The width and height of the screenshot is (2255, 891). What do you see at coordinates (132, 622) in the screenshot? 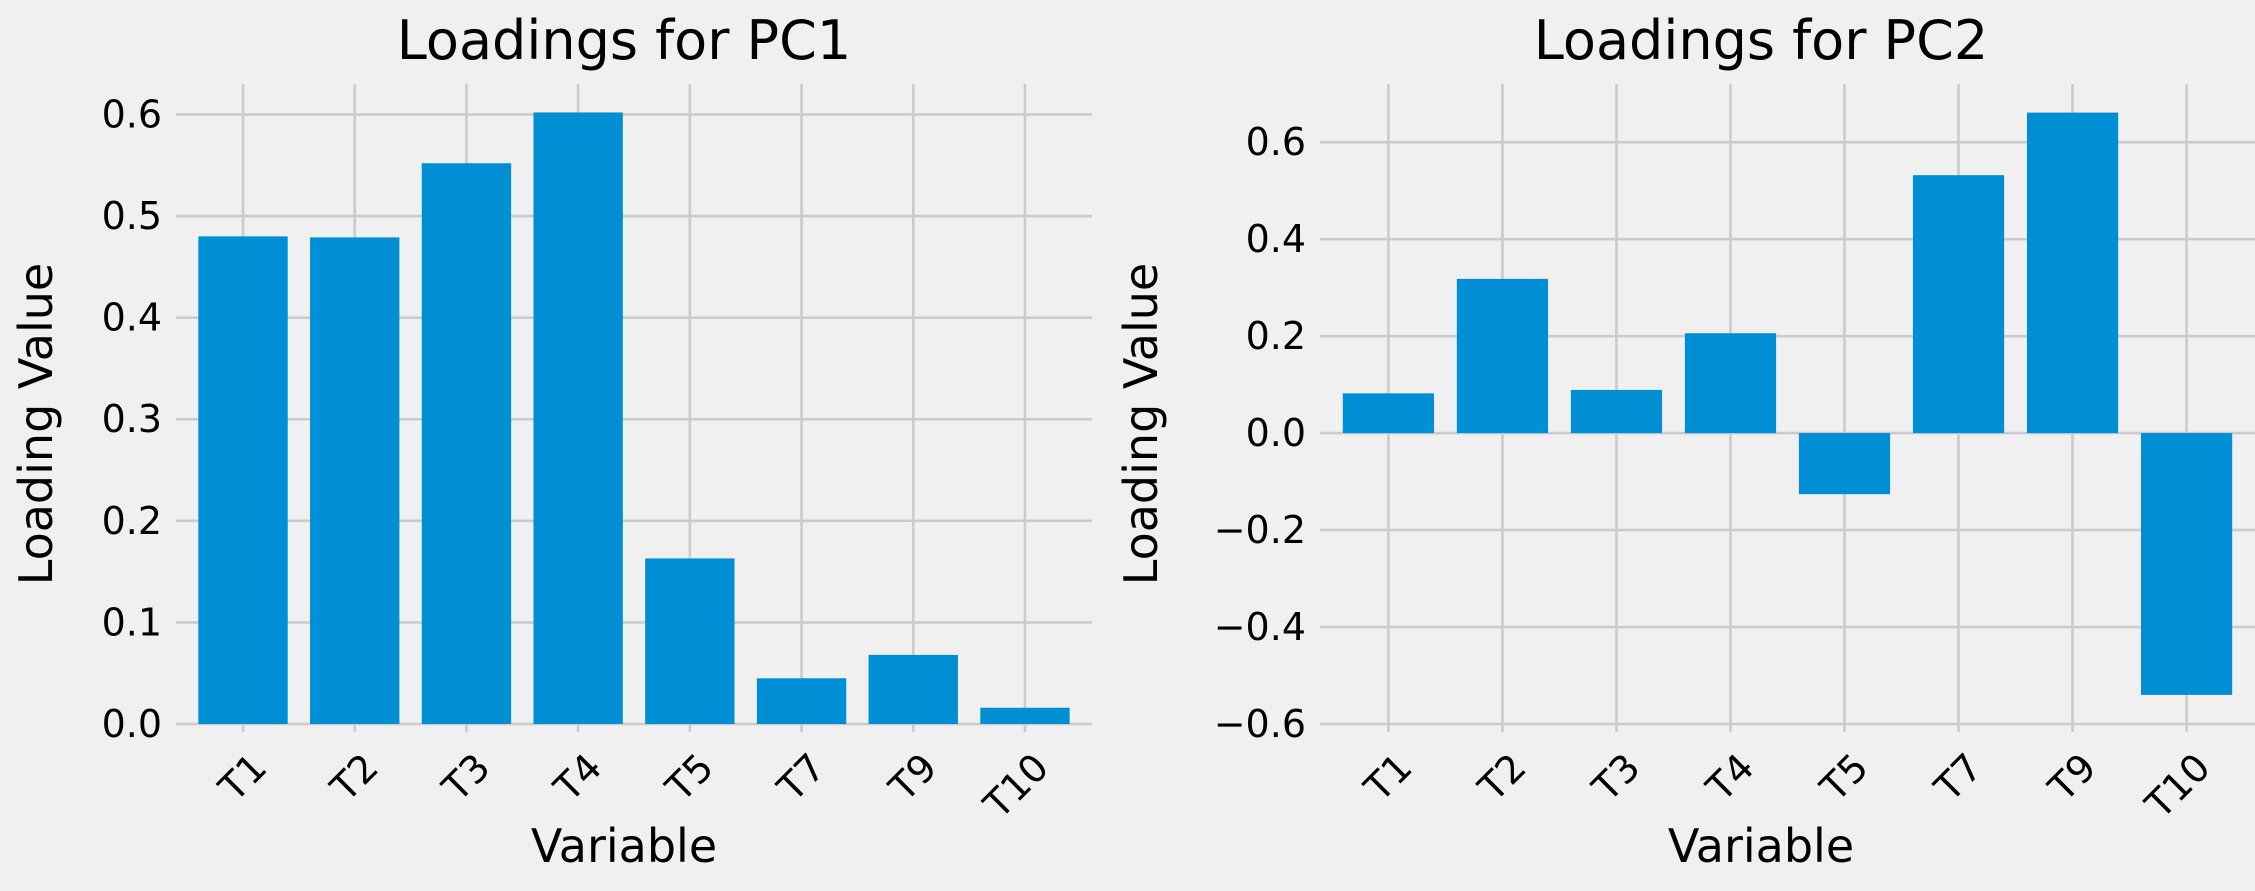
I see `y-tick-label: 0.1` at bounding box center [132, 622].